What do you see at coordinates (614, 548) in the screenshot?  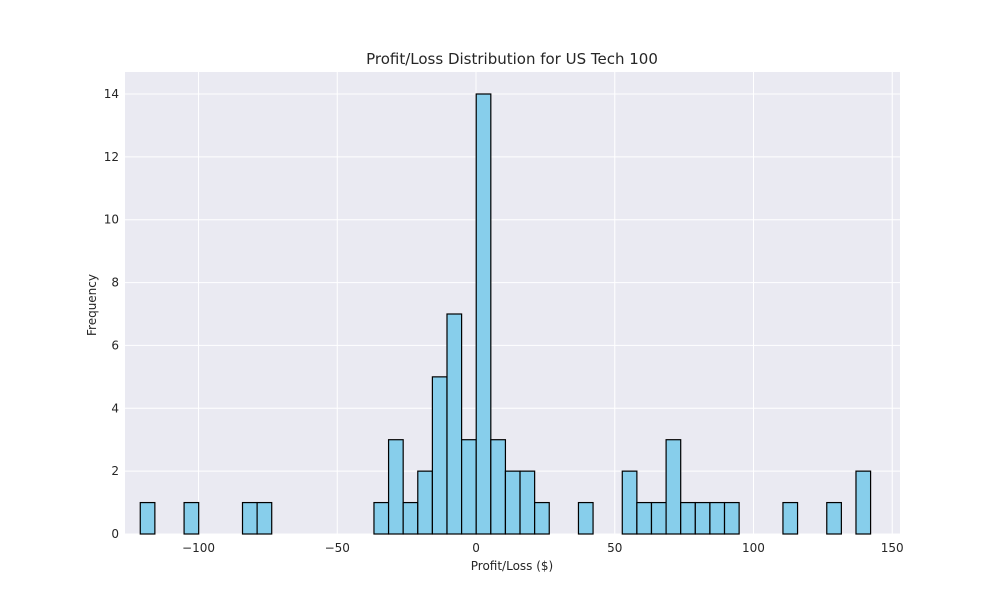 I see `x-tick-label: 50` at bounding box center [614, 548].